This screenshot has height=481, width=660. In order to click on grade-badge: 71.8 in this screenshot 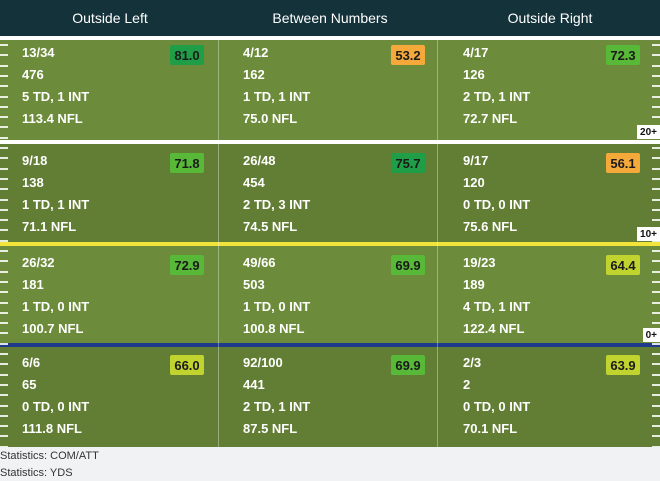, I will do `click(187, 163)`.